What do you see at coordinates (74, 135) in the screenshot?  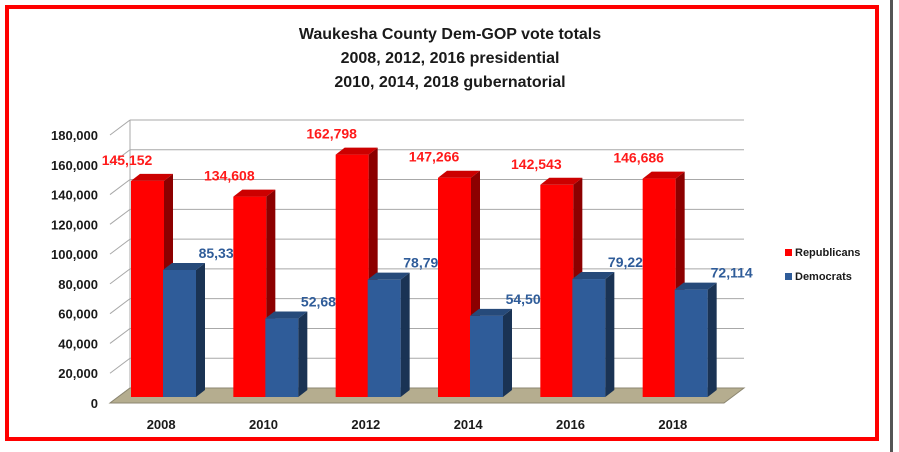 I see `y-tick-label: 180,000` at bounding box center [74, 135].